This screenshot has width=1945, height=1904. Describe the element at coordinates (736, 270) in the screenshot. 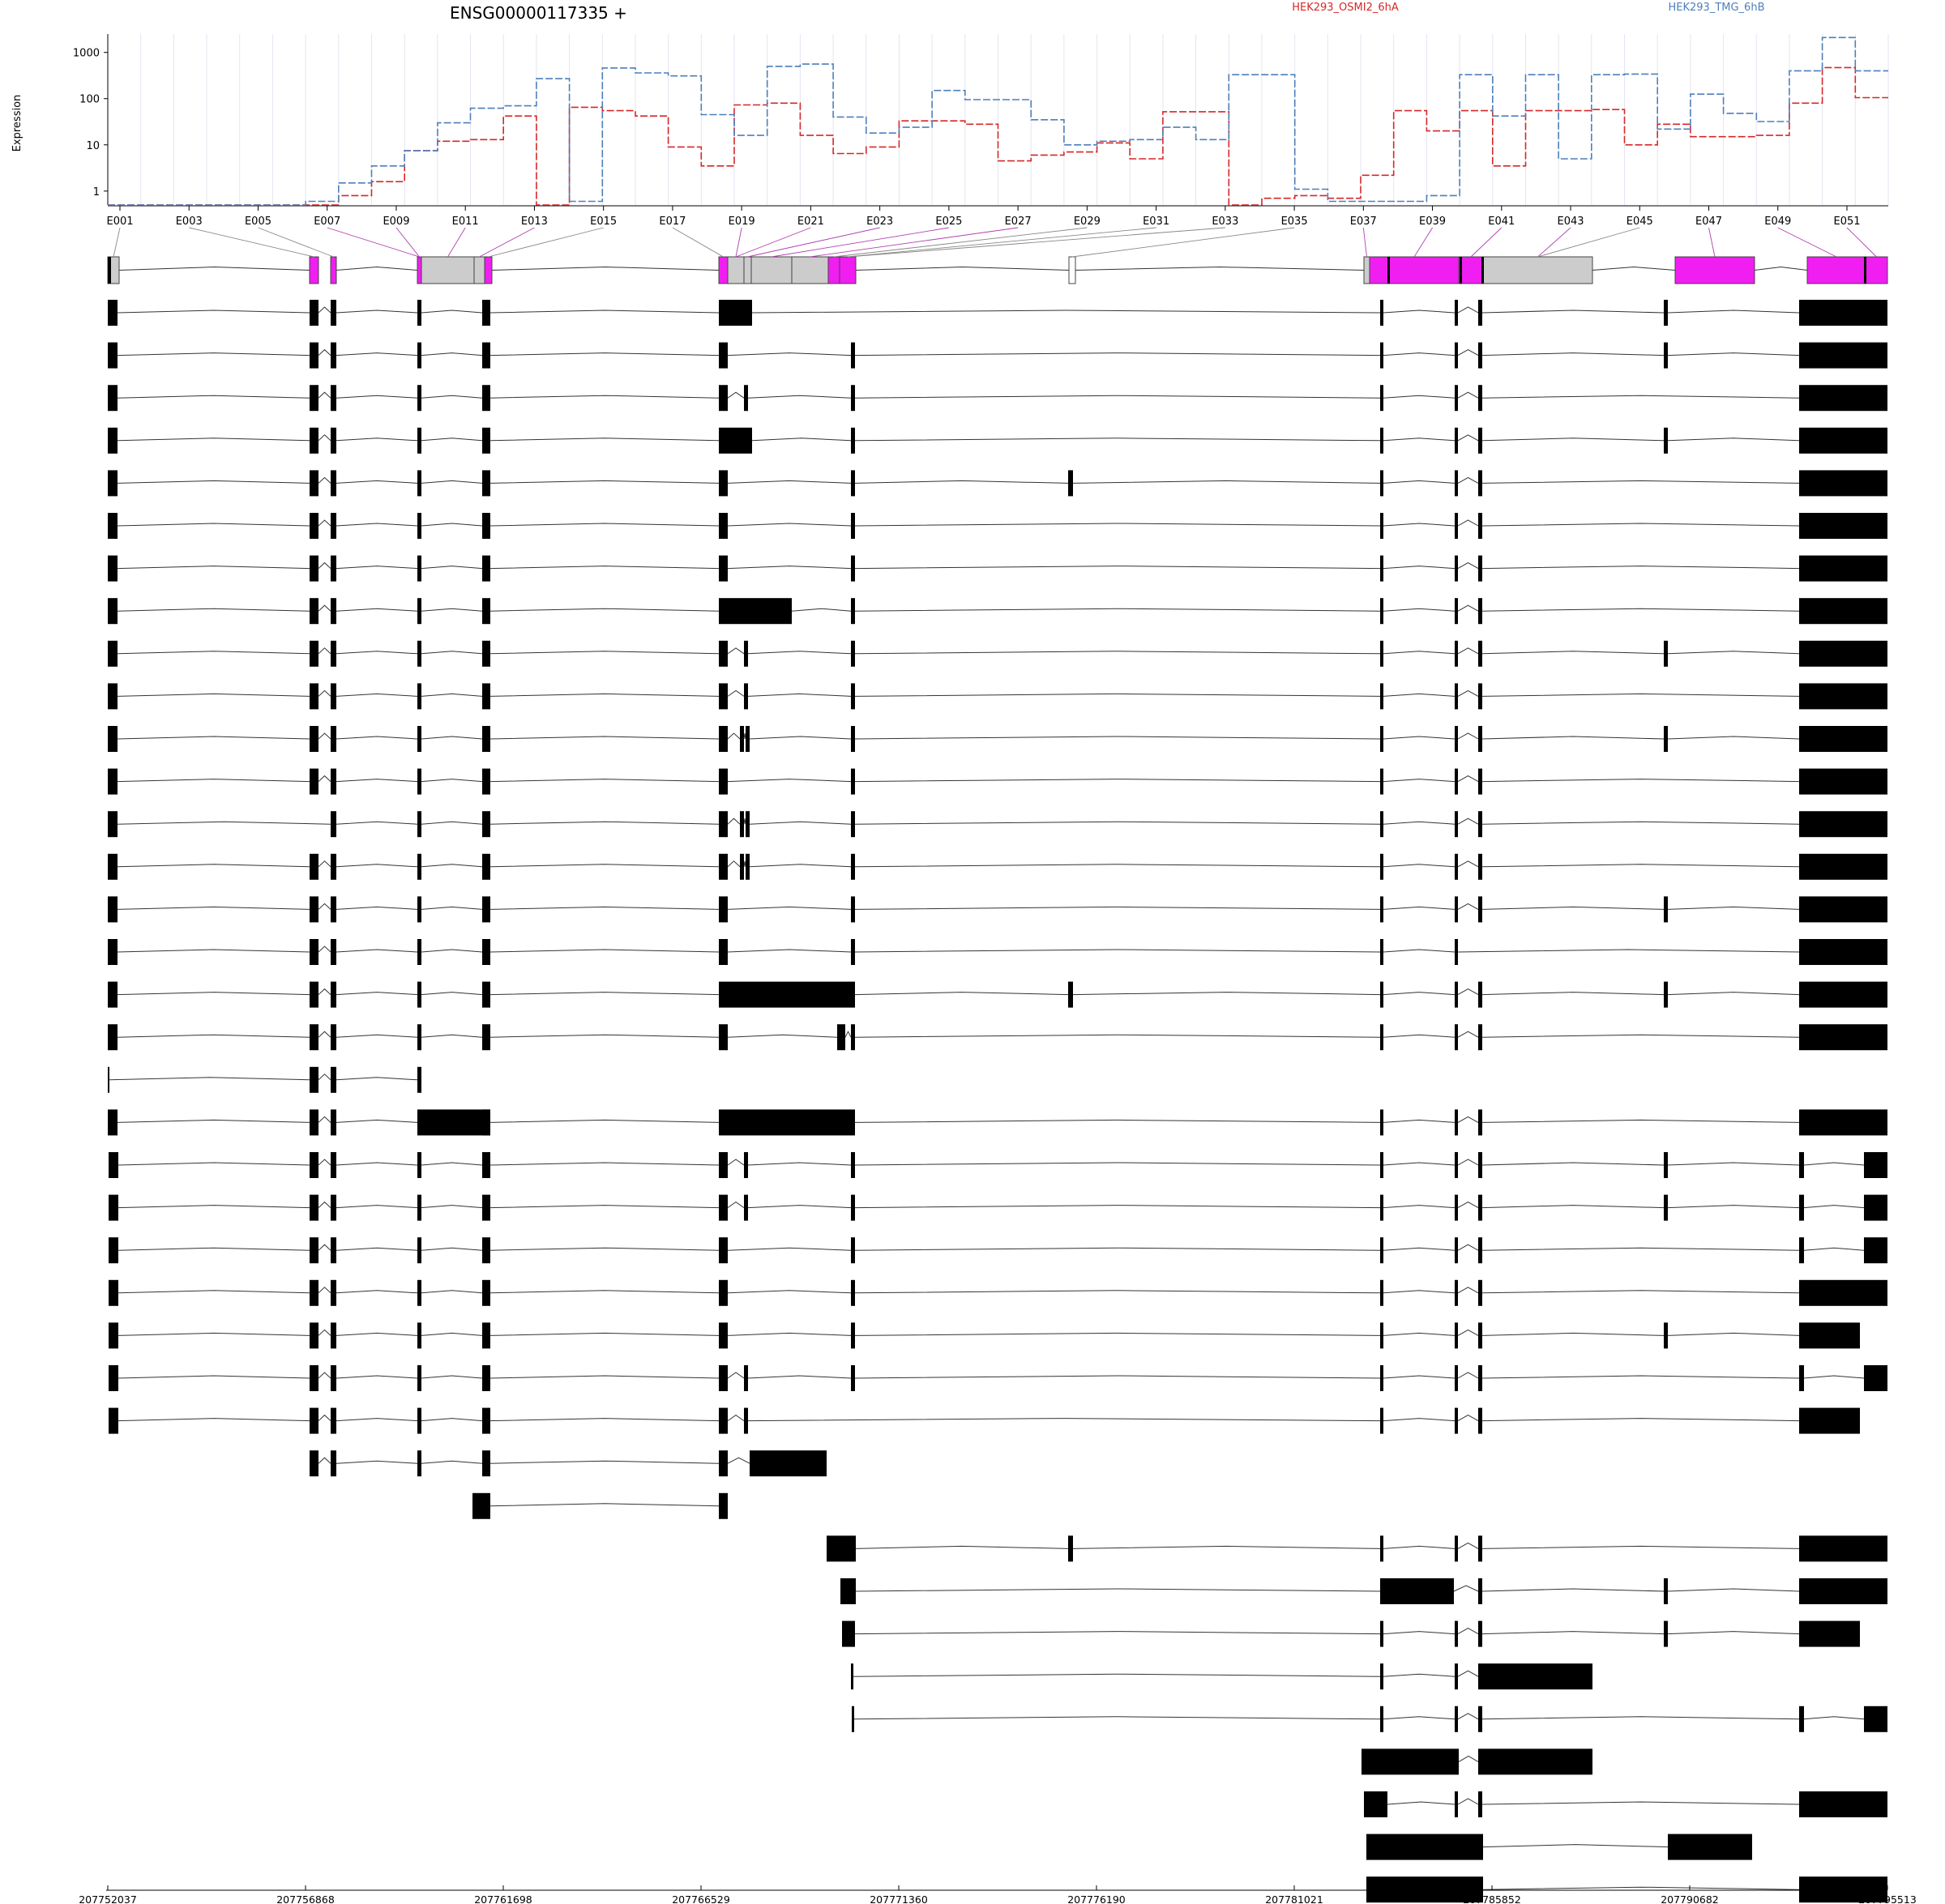

I see `exon-model-bin` at that location.